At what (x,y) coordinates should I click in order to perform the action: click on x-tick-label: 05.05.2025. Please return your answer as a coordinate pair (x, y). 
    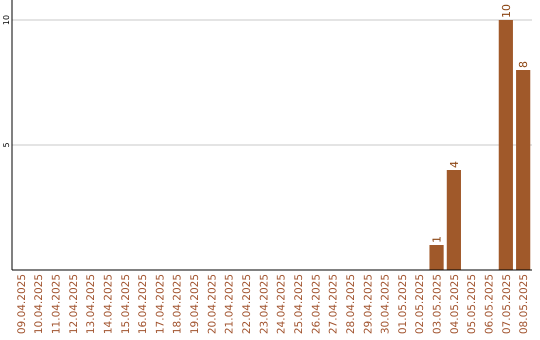
    Looking at the image, I should click on (472, 304).